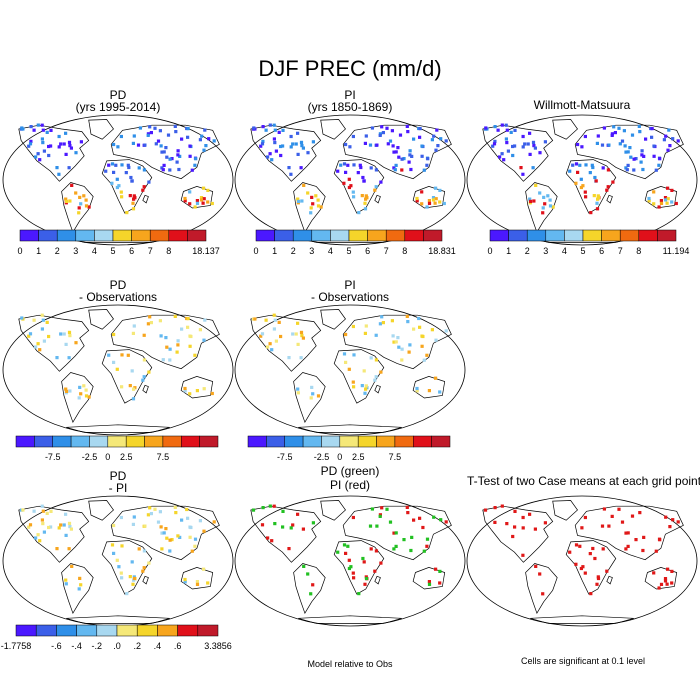 Image resolution: width=700 pixels, height=700 pixels. I want to click on colorbar-label: 0, so click(19, 251).